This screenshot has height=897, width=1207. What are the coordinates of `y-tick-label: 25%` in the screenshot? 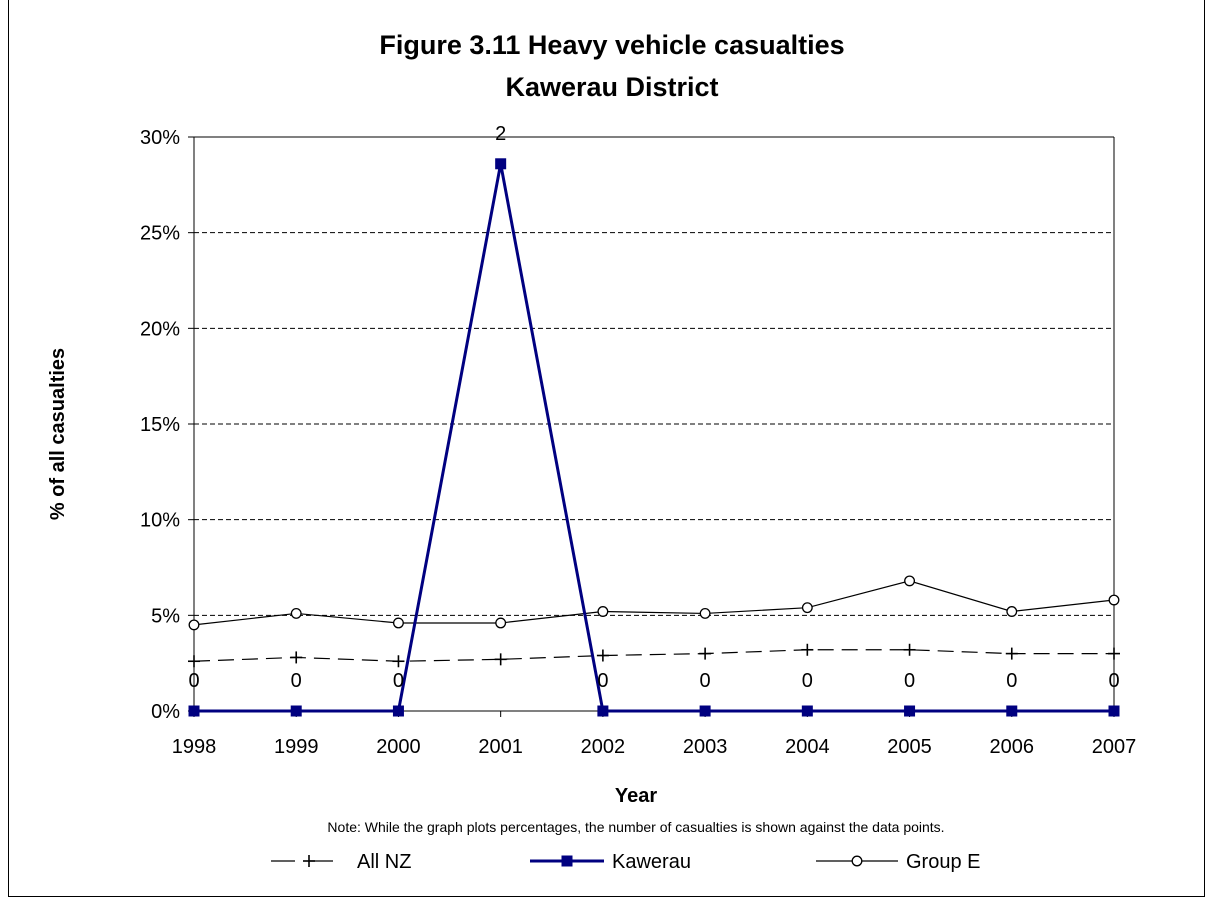 It's located at (160, 234).